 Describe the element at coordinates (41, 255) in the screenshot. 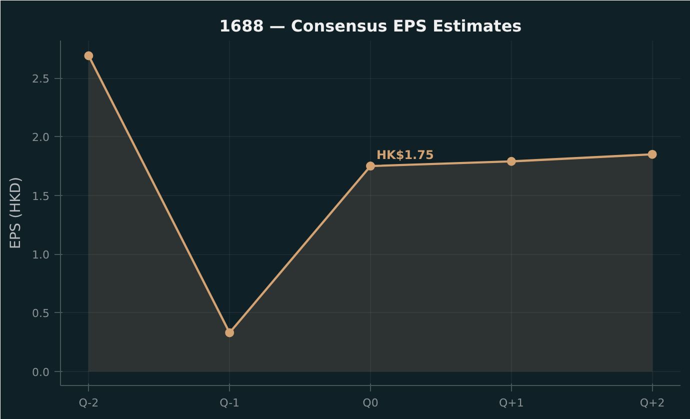

I see `y-tick-label: 1.0` at that location.